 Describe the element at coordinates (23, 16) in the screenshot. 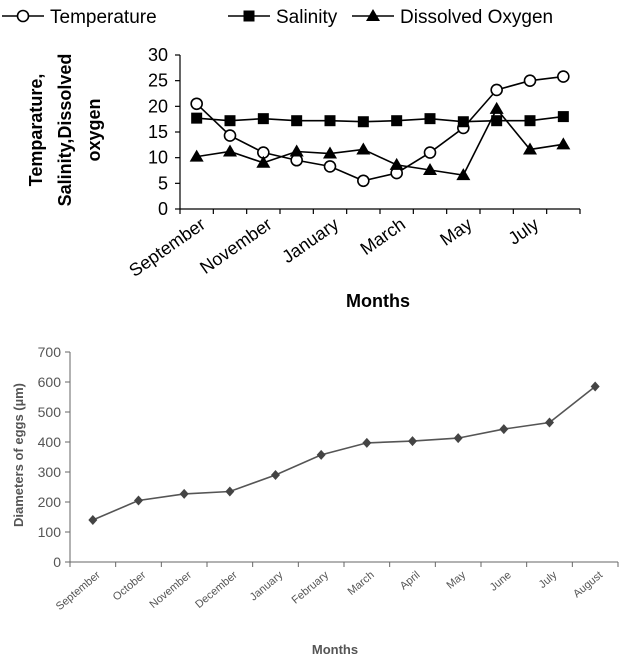

I see `legend-marker-temperature` at that location.